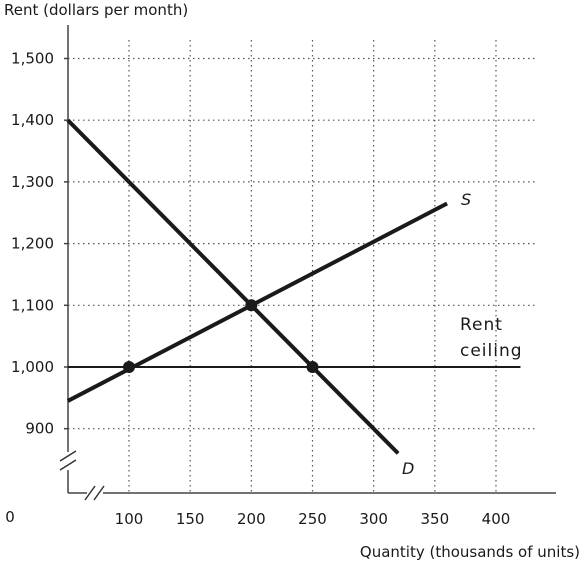 The width and height of the screenshot is (586, 573). Describe the element at coordinates (39, 429) in the screenshot. I see `y-tick-label: 900` at that location.